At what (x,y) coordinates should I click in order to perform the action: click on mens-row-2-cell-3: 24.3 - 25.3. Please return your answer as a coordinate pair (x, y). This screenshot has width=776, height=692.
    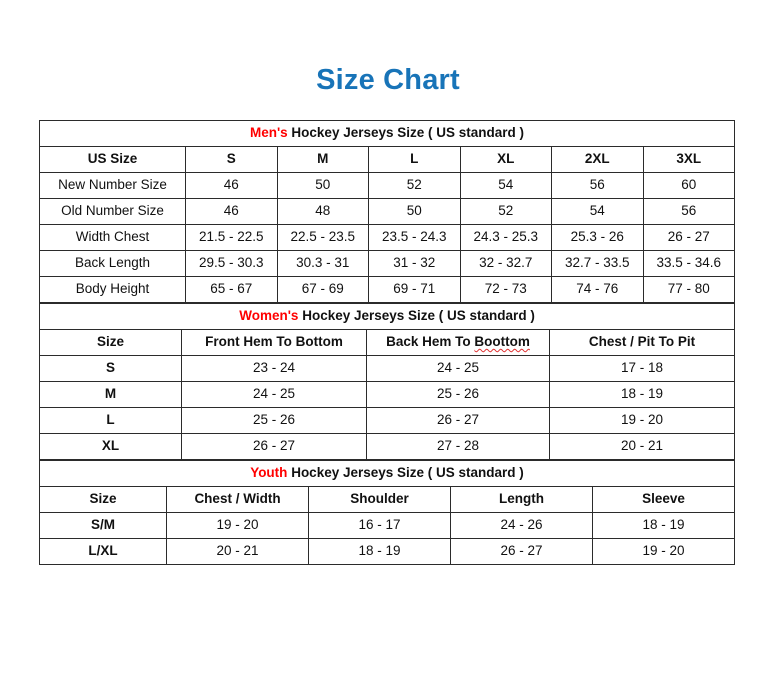
    Looking at the image, I should click on (505, 237).